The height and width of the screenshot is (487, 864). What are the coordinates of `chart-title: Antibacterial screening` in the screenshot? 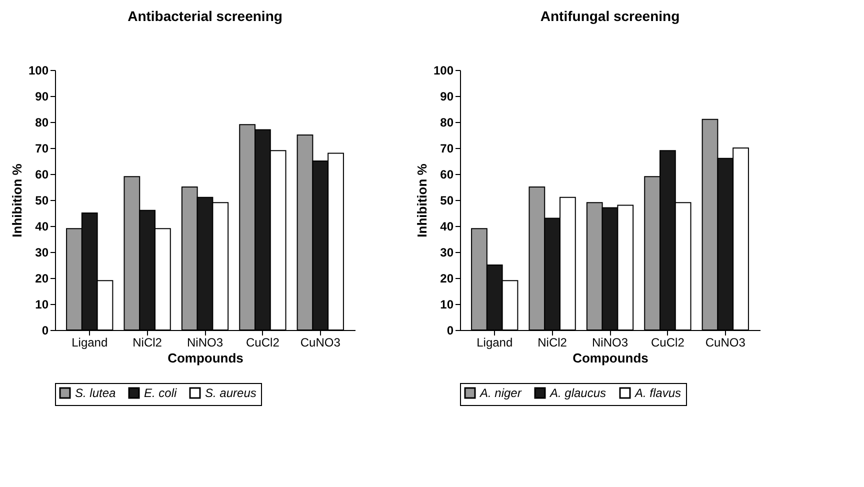 It's located at (205, 16).